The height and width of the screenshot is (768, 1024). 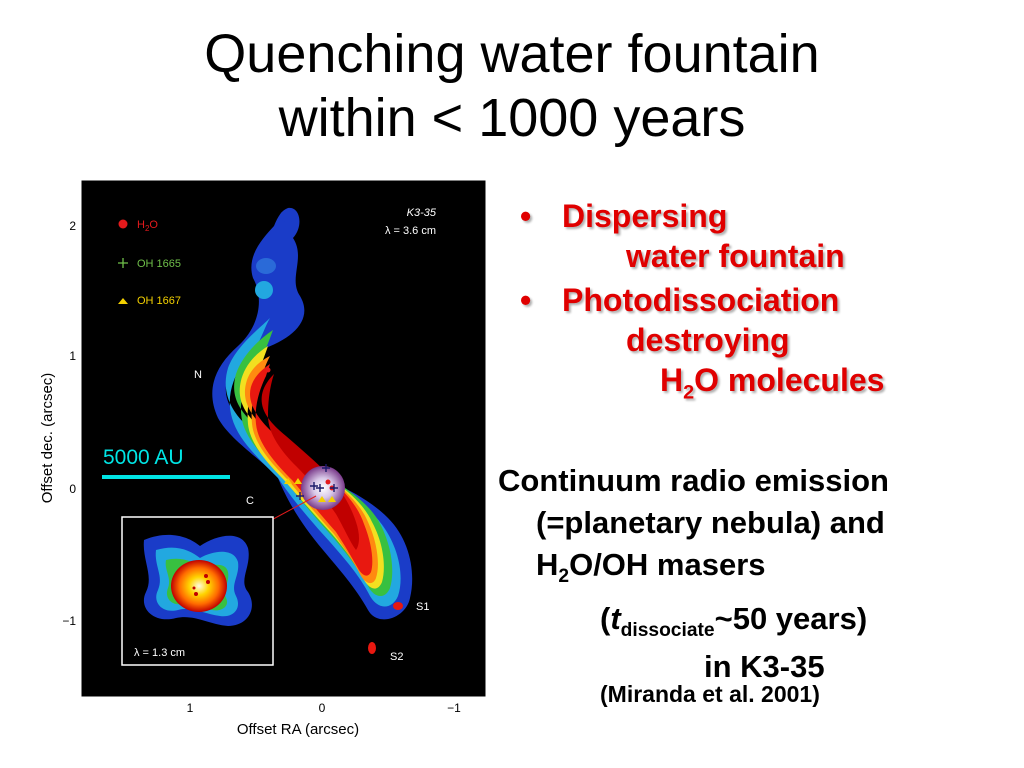 I want to click on bullet-line: Photodissociation, so click(x=701, y=300).